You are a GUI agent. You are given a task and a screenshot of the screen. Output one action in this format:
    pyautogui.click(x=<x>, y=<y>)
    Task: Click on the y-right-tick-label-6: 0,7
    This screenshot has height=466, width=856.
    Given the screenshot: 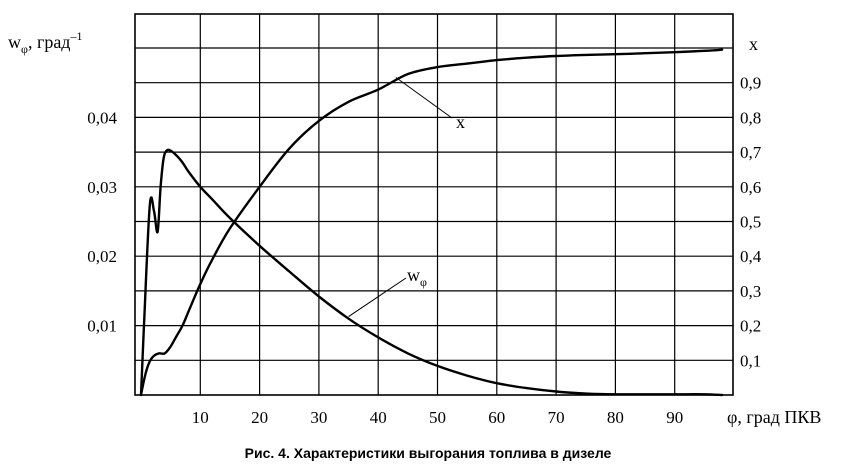 What is the action you would take?
    pyautogui.click(x=751, y=152)
    